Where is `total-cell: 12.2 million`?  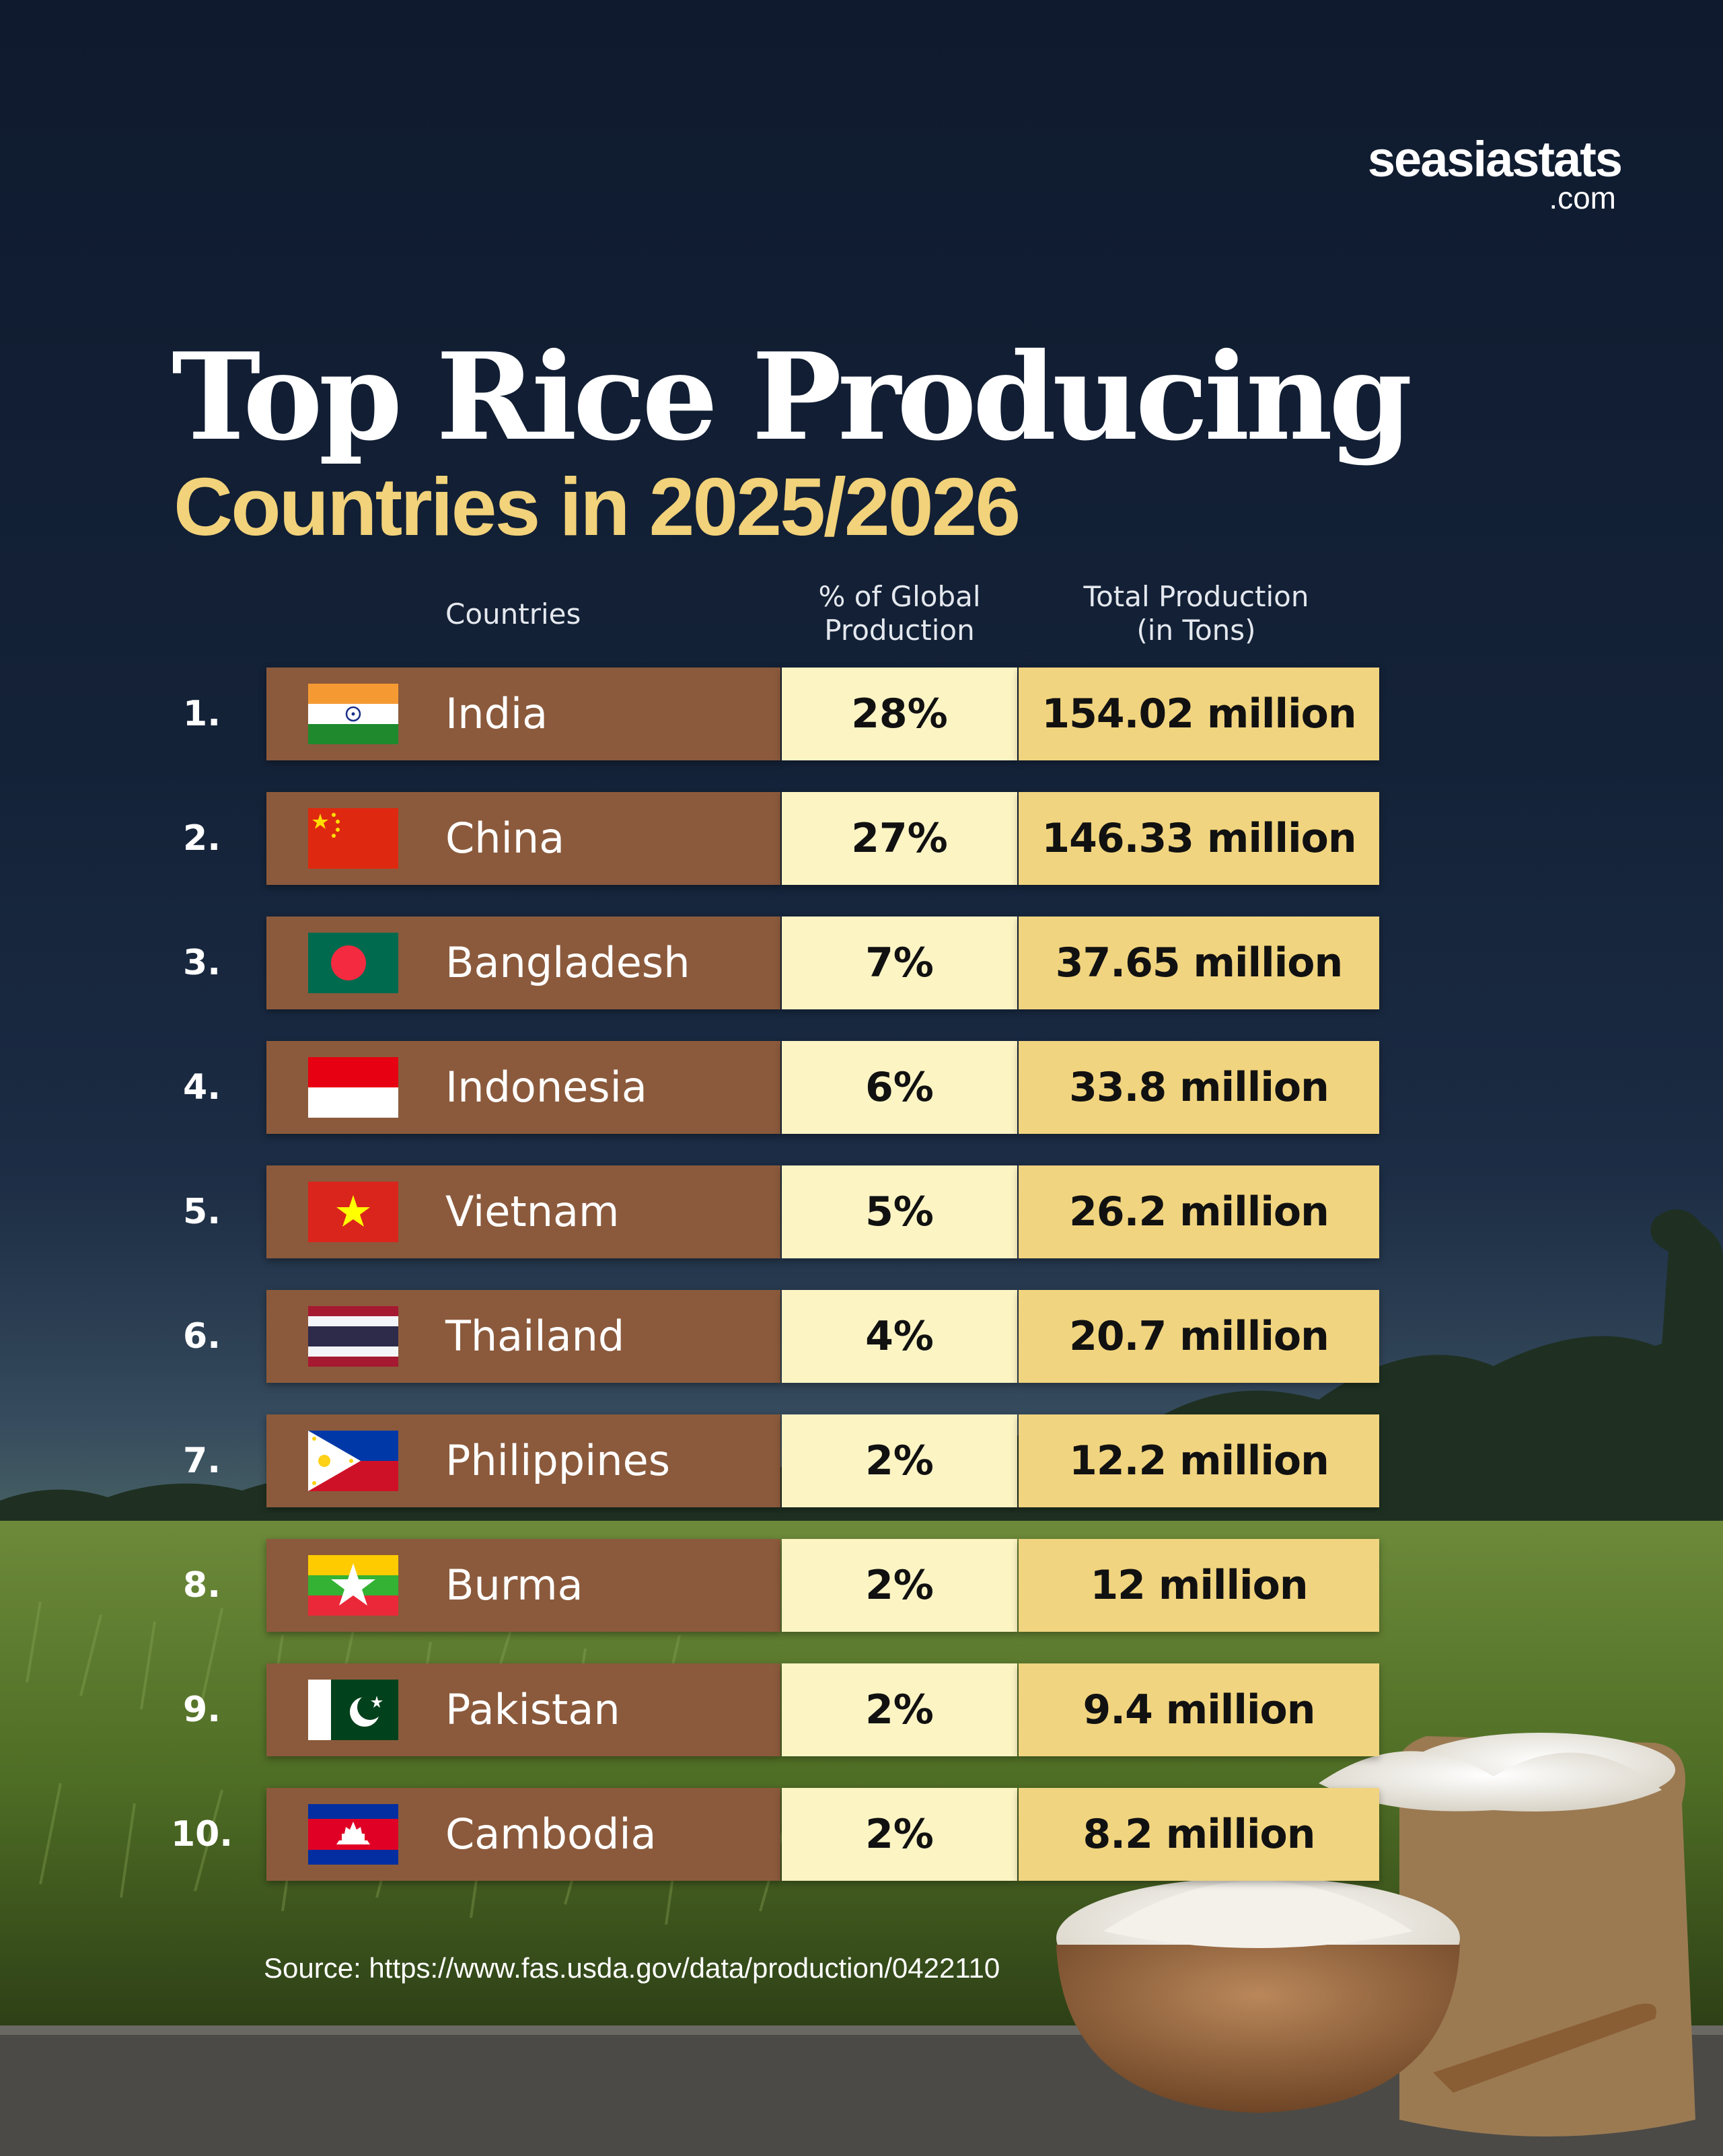
total-cell: 12.2 million is located at coordinates (1199, 1460).